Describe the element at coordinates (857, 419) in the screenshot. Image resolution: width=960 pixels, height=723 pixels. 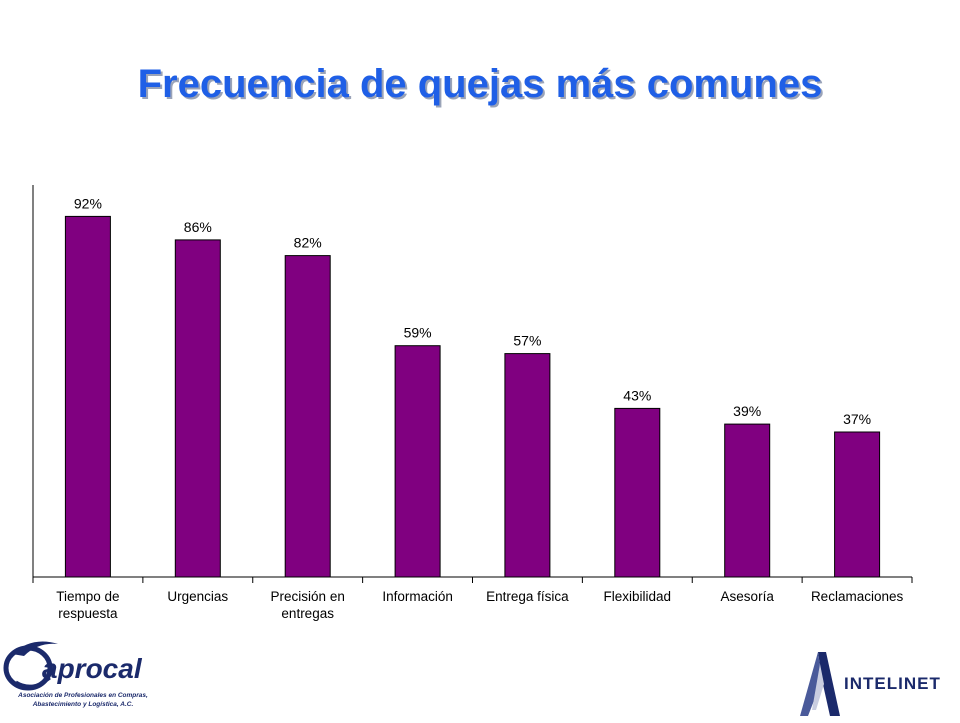
I see `data-label: 37%` at that location.